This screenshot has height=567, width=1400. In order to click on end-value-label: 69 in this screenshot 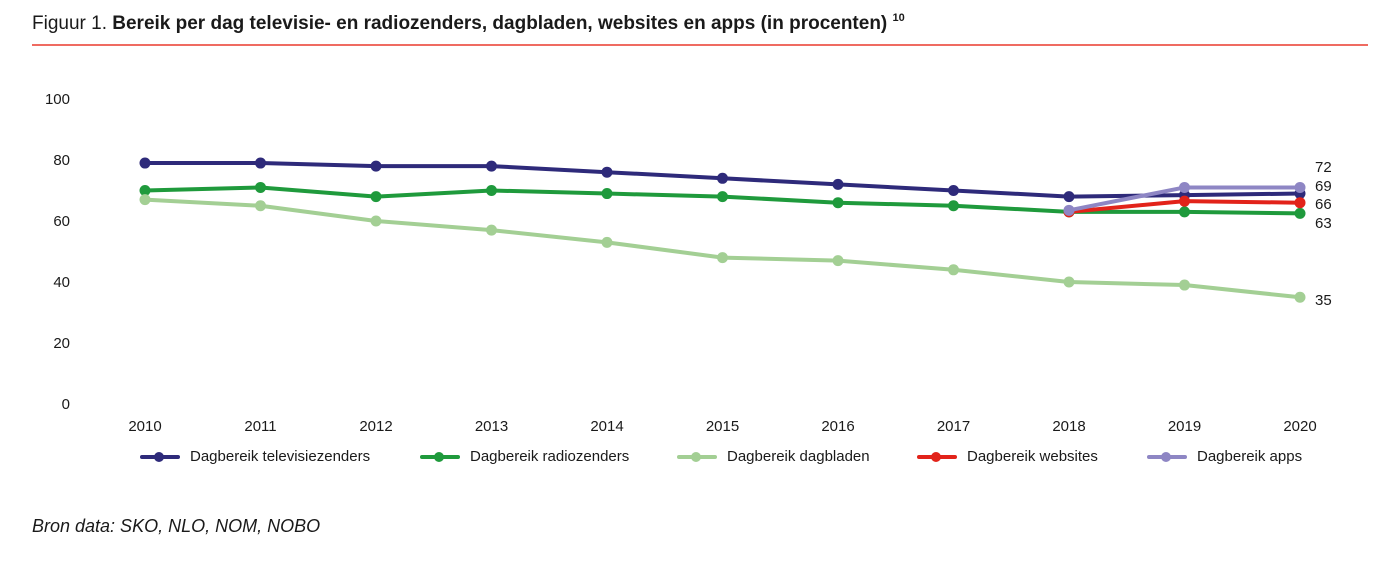, I will do `click(1323, 186)`.